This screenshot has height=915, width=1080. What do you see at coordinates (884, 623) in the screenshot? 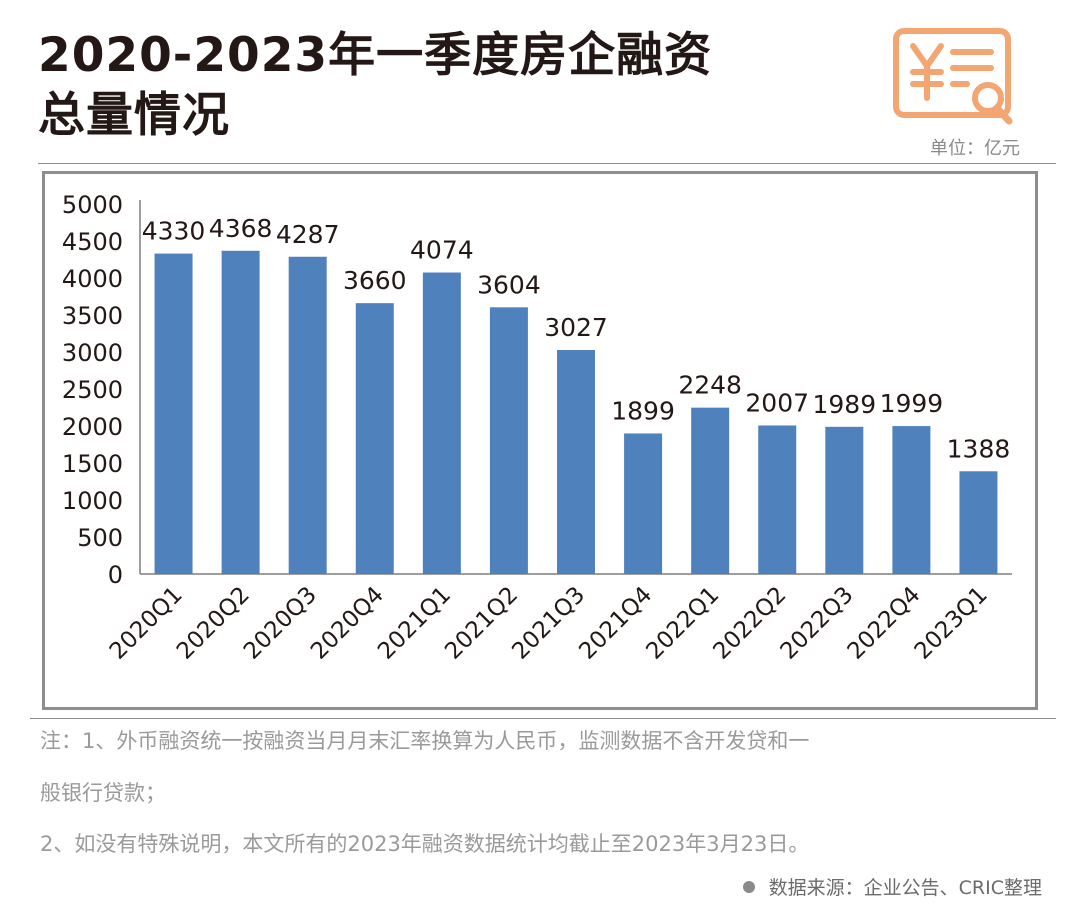
I see `x-tick-label: 2022Q4` at bounding box center [884, 623].